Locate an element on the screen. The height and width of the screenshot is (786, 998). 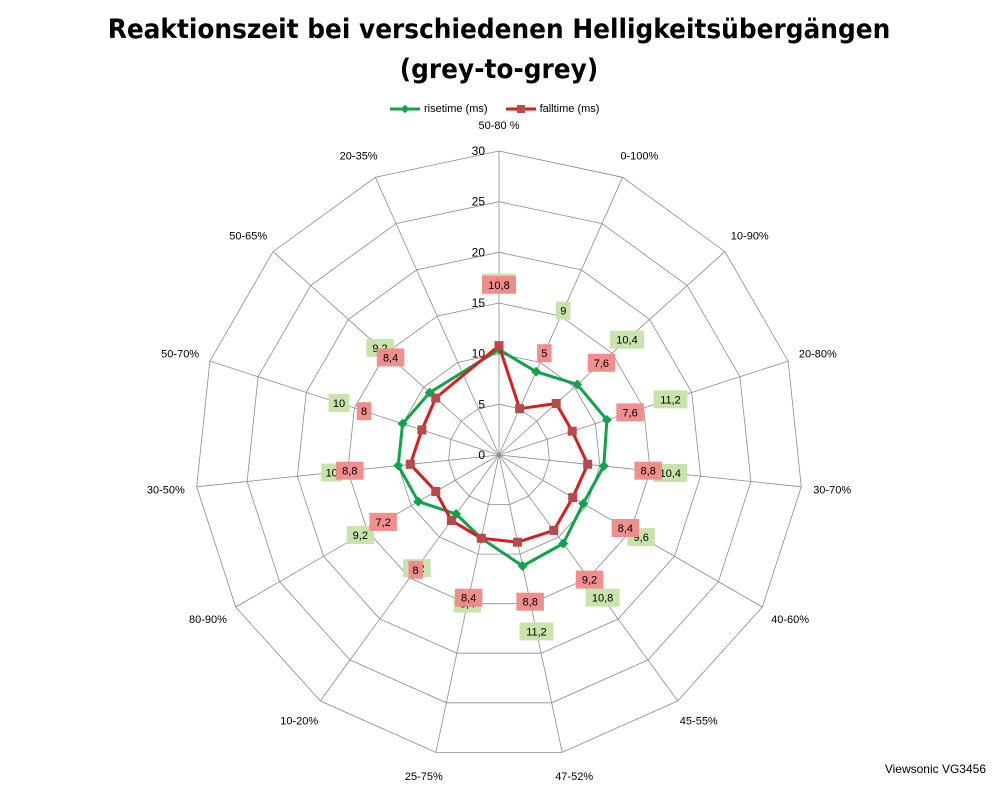
svg-text: 5 is located at coordinates (544, 354).